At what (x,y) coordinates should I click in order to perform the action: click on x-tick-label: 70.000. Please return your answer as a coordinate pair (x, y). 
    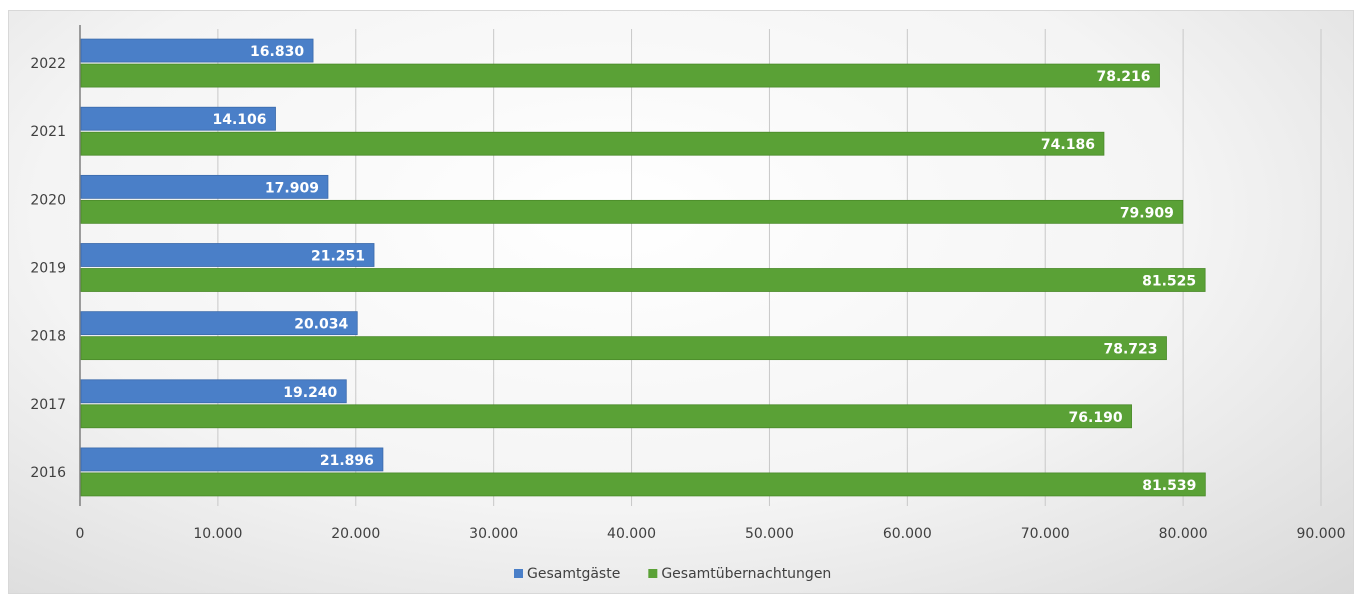
    Looking at the image, I should click on (1045, 534).